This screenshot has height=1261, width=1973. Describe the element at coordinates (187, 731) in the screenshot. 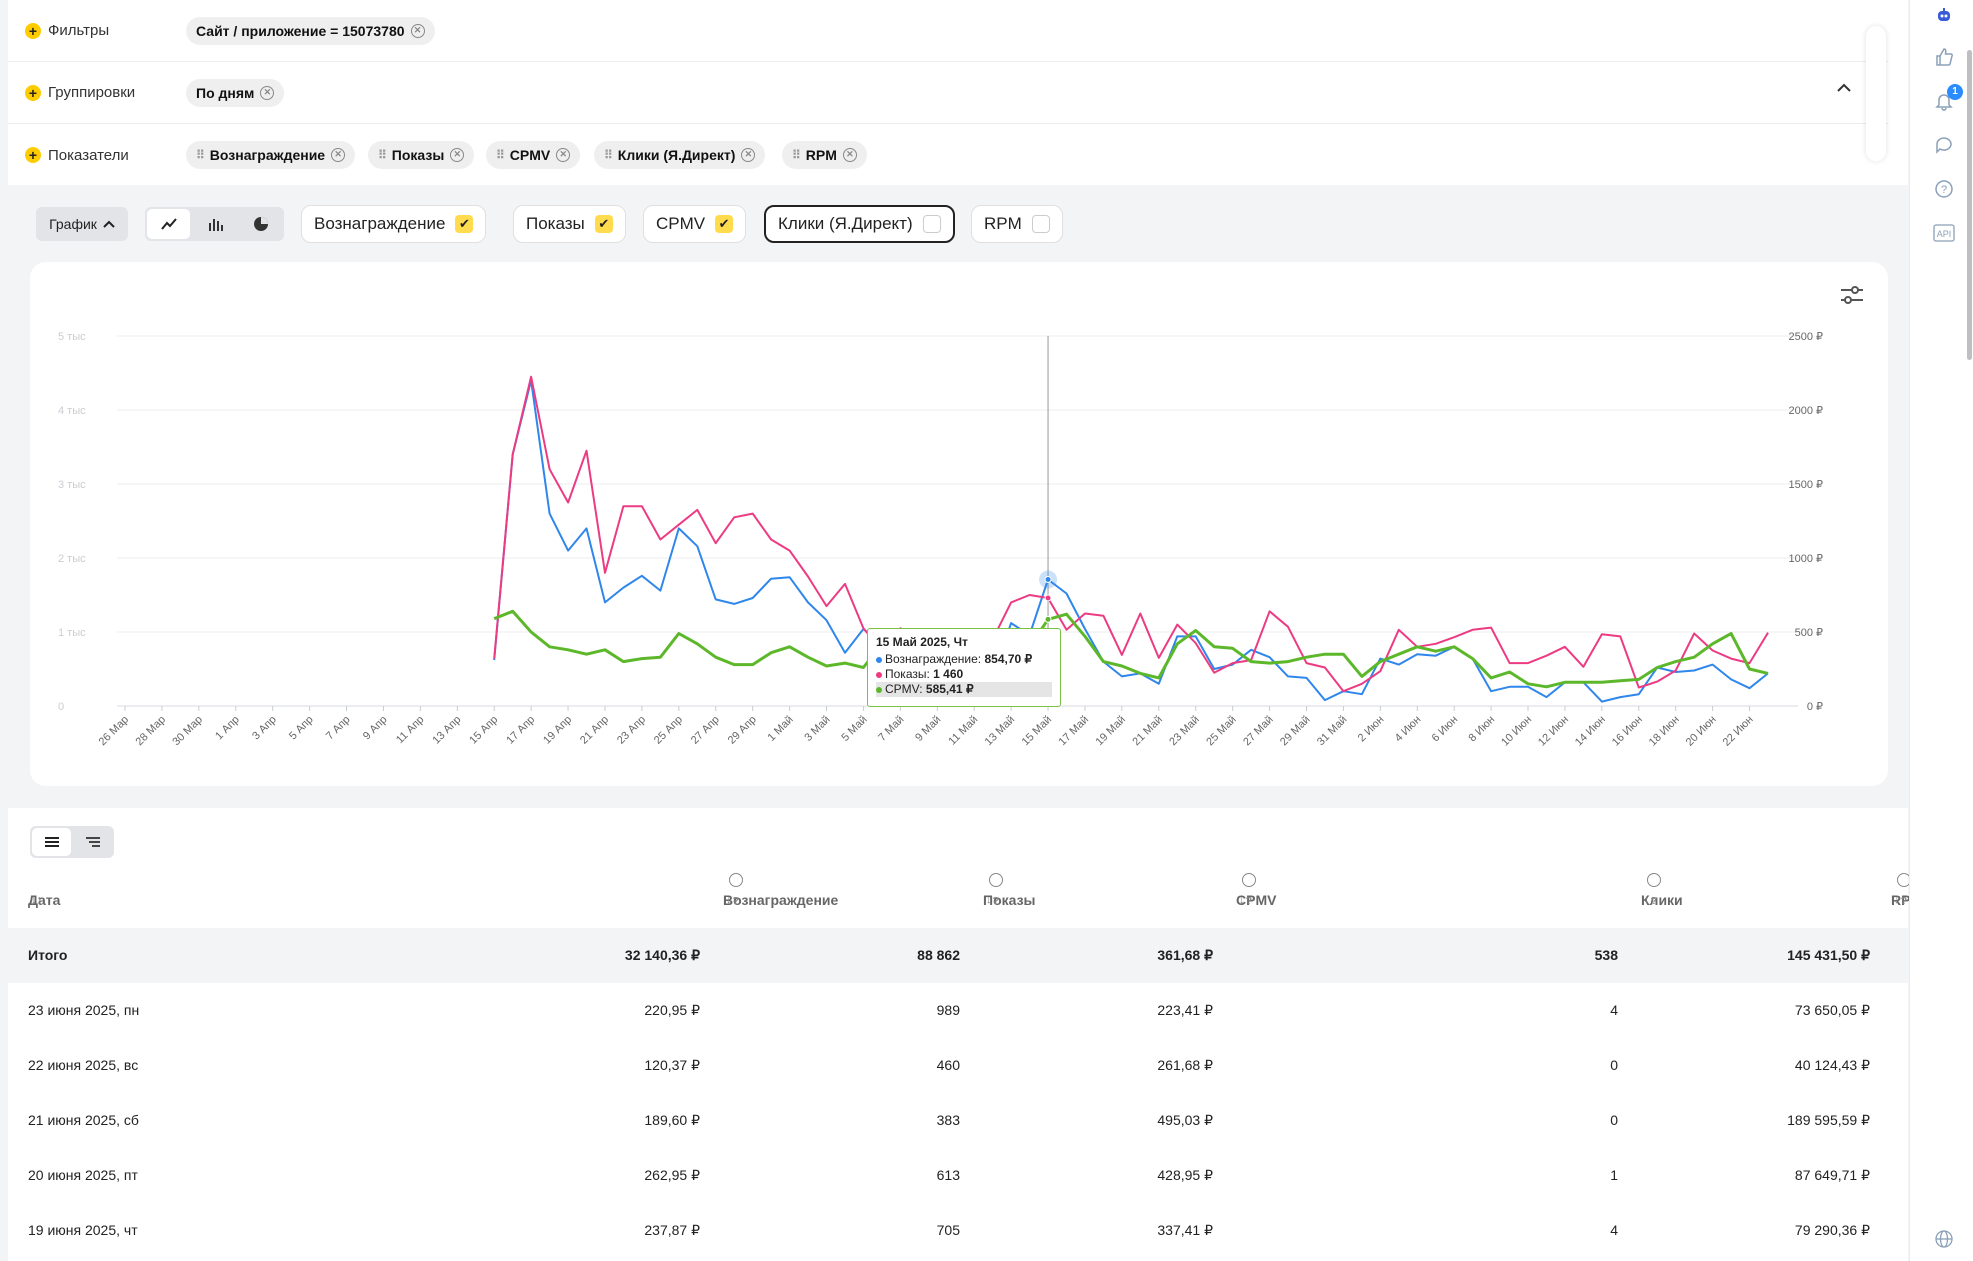

I see `x-tick-label: 30 Мар` at that location.